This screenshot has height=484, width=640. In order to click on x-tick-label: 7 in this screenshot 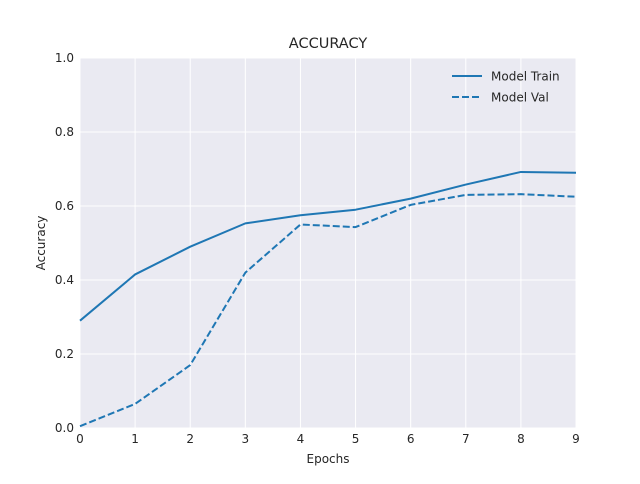, I will do `click(466, 439)`.